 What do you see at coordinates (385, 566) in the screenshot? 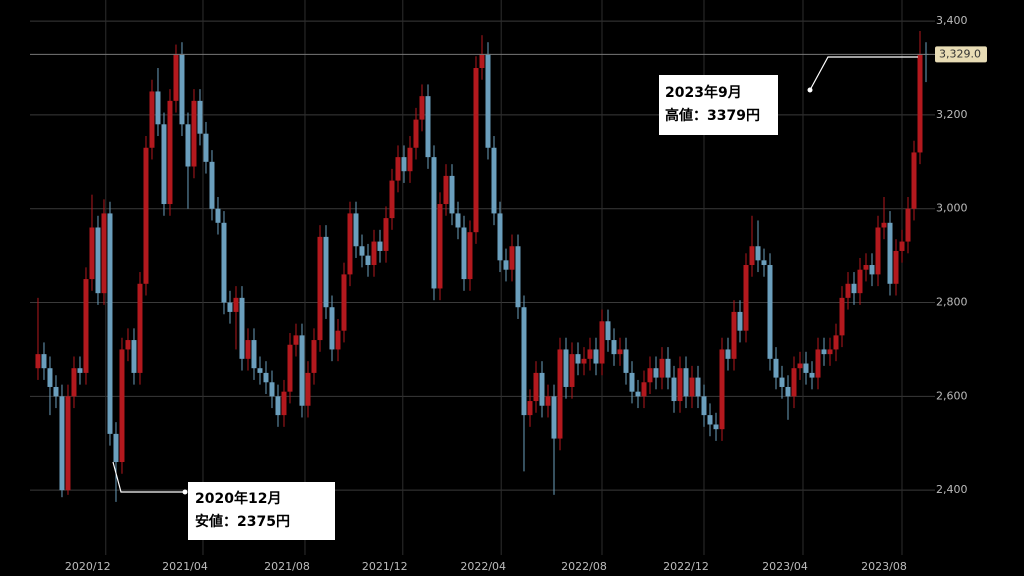
I see `x-tick-label: 2021/12` at bounding box center [385, 566].